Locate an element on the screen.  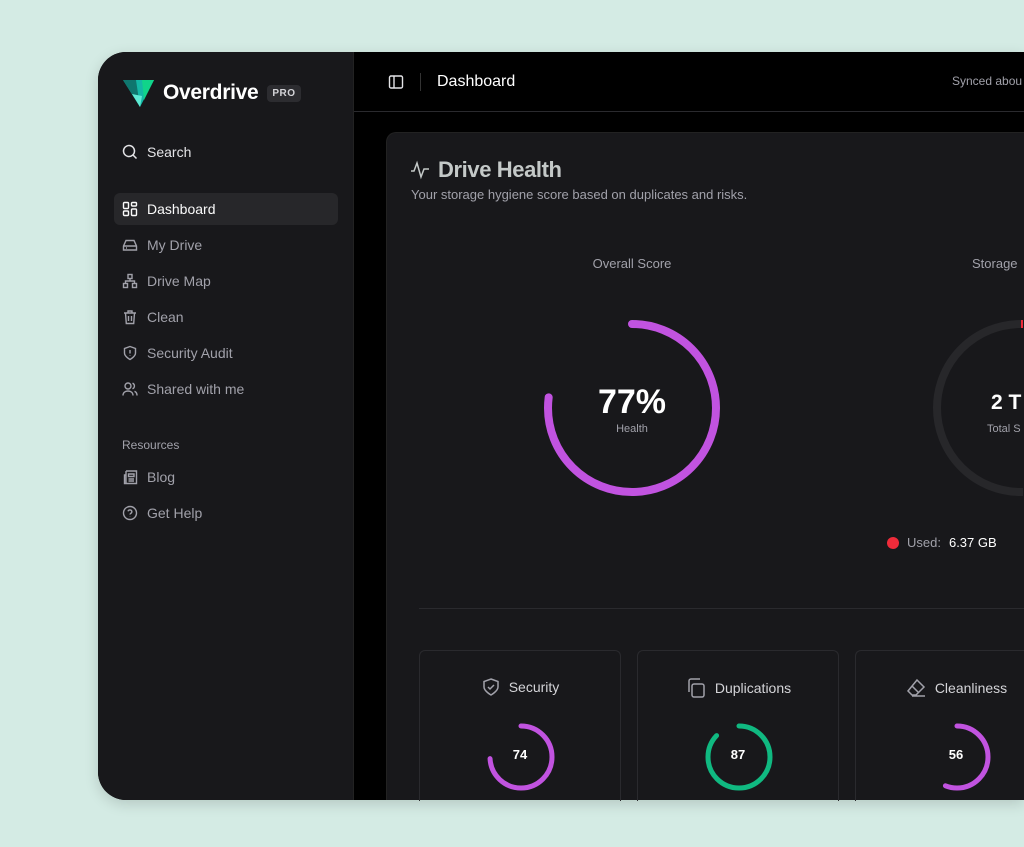
search-button: Search is located at coordinates (156, 152).